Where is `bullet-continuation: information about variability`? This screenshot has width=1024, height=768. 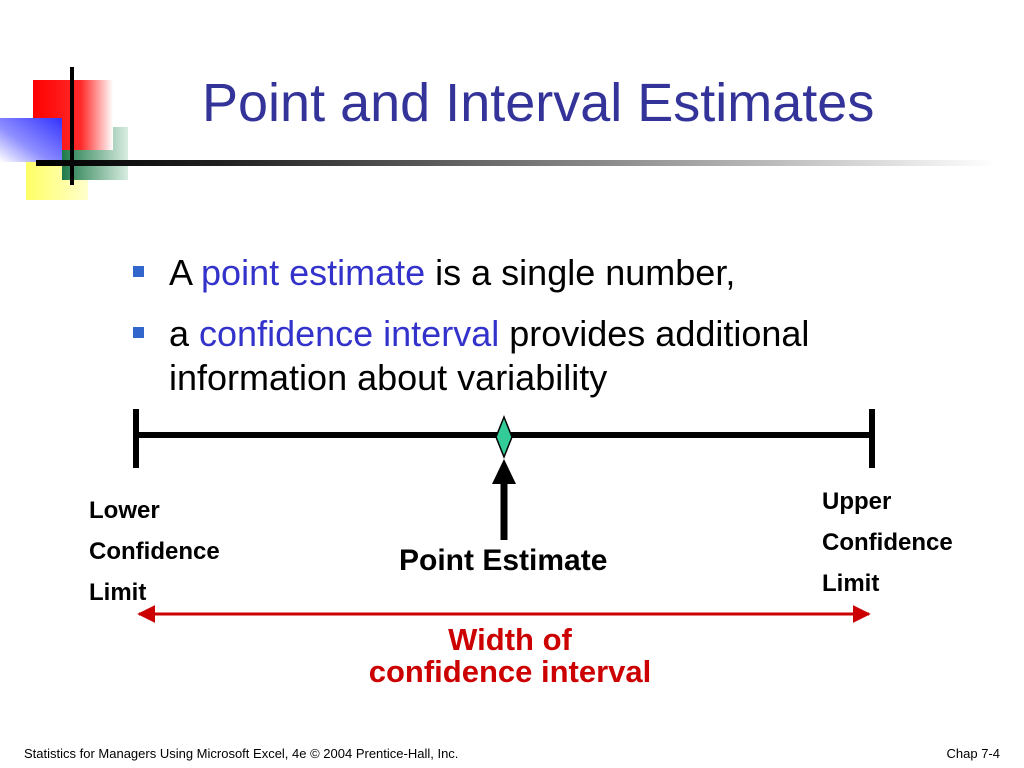
bullet-continuation: information about variability is located at coordinates (388, 377).